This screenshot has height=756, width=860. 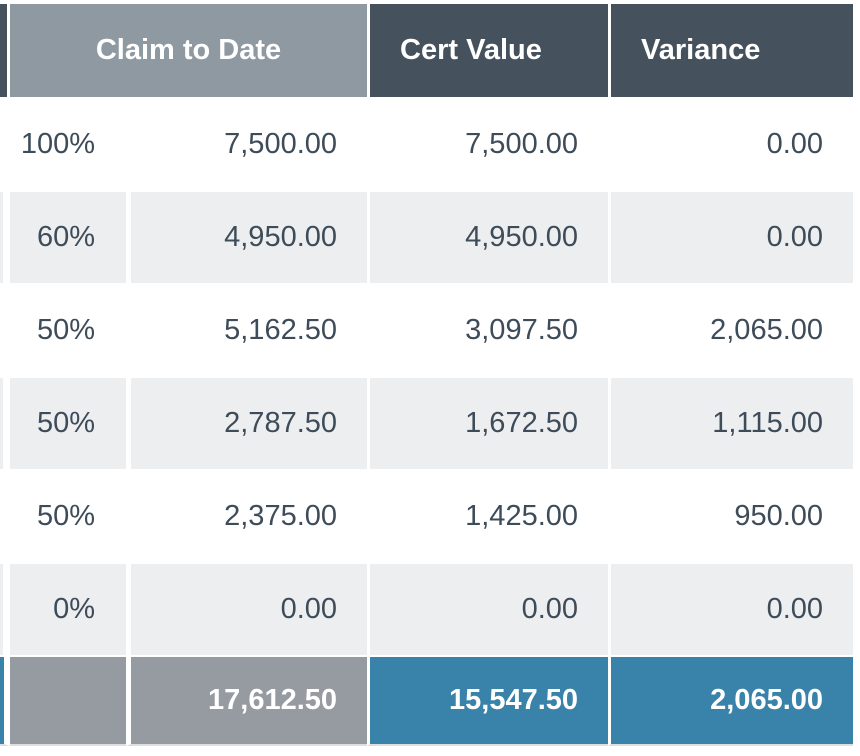 I want to click on cert-cell: 1,425.00, so click(x=488, y=515).